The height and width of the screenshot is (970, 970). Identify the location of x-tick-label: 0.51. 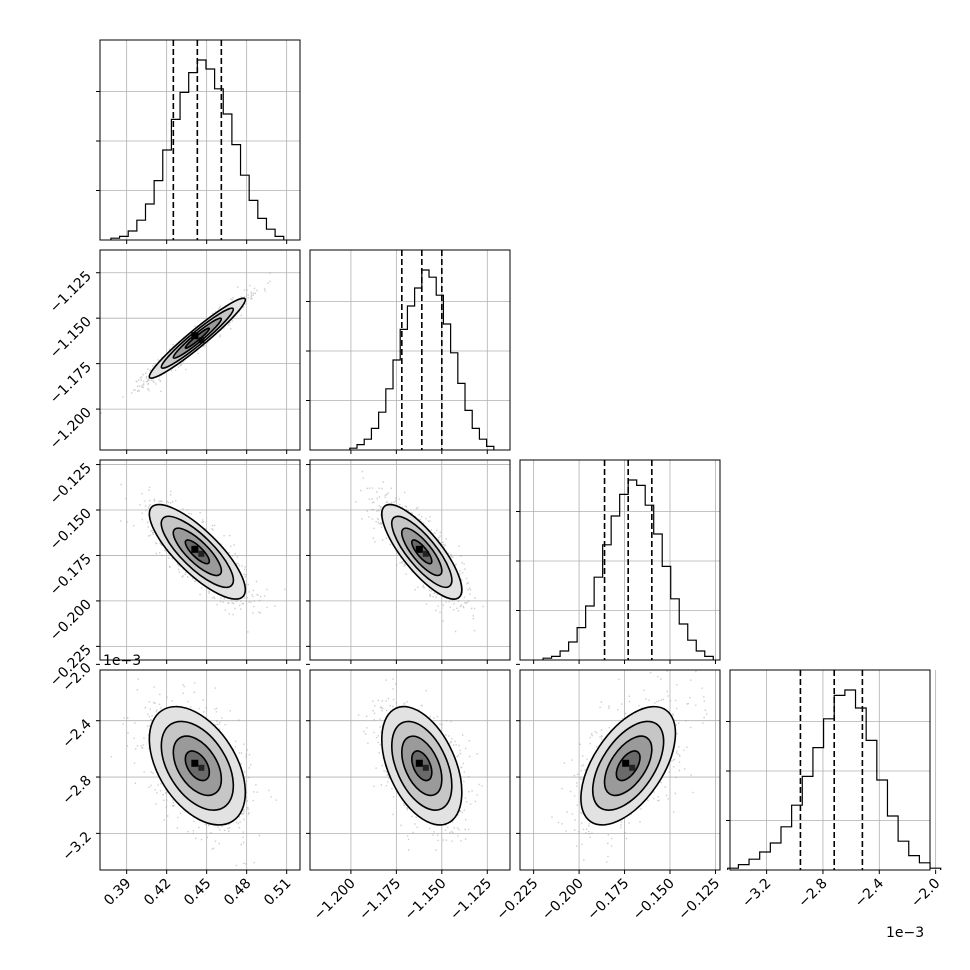
(277, 892).